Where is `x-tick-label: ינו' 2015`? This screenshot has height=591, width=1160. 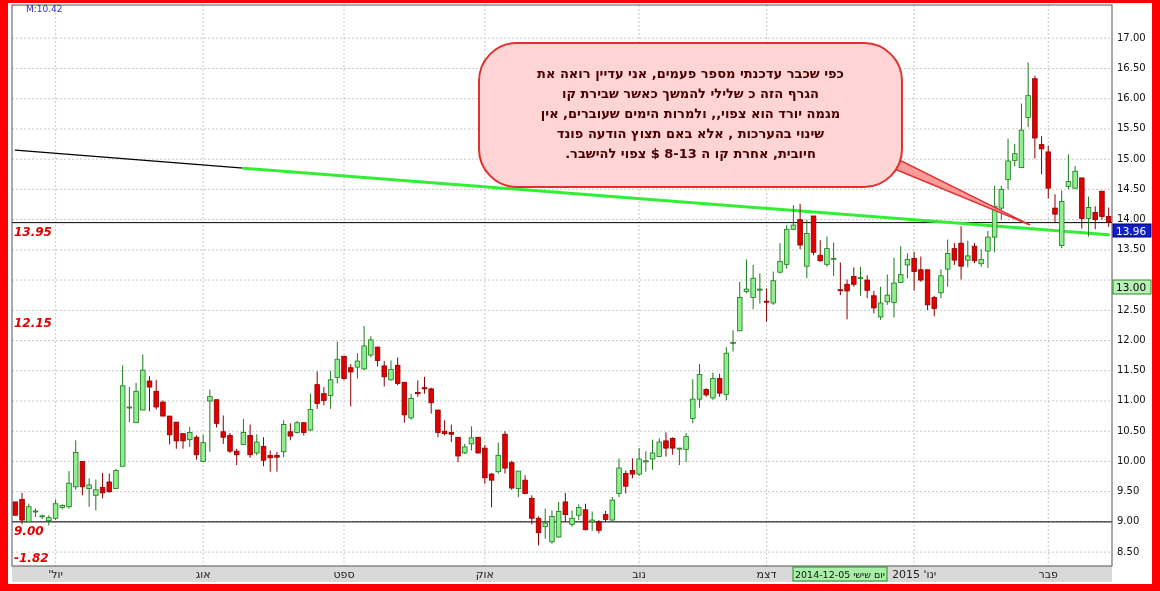 x-tick-label: ינו' 2015 is located at coordinates (914, 574).